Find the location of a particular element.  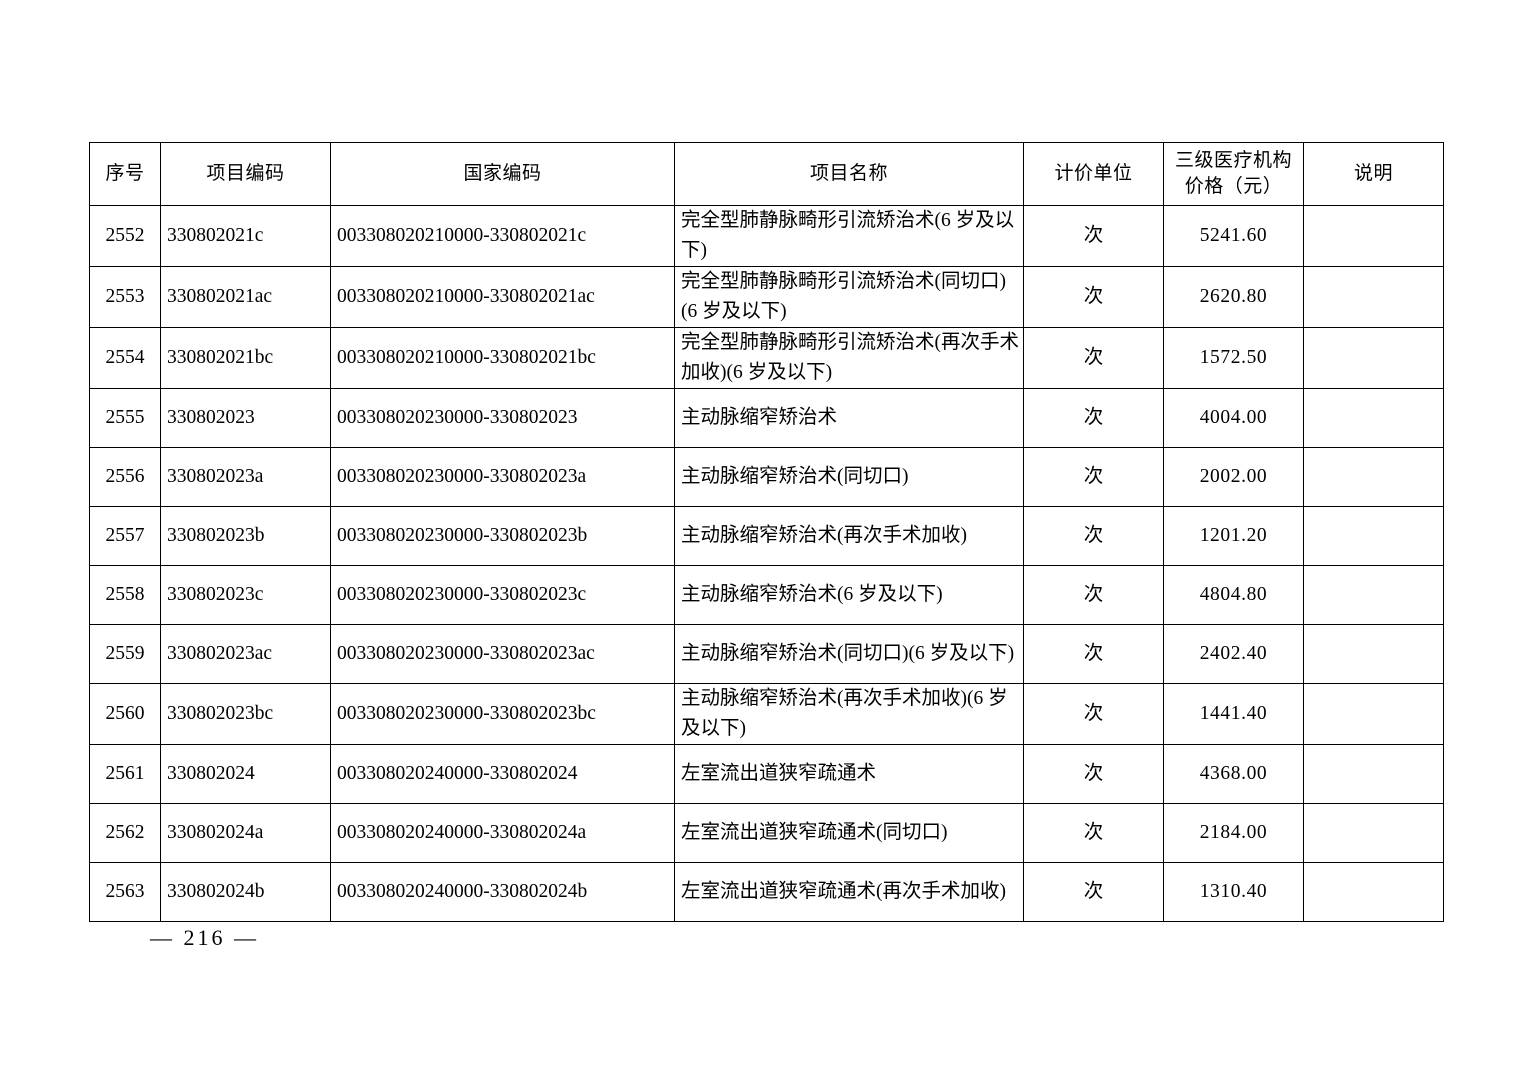

cell-national-code: 003308020240000-330802024b is located at coordinates (502, 892).